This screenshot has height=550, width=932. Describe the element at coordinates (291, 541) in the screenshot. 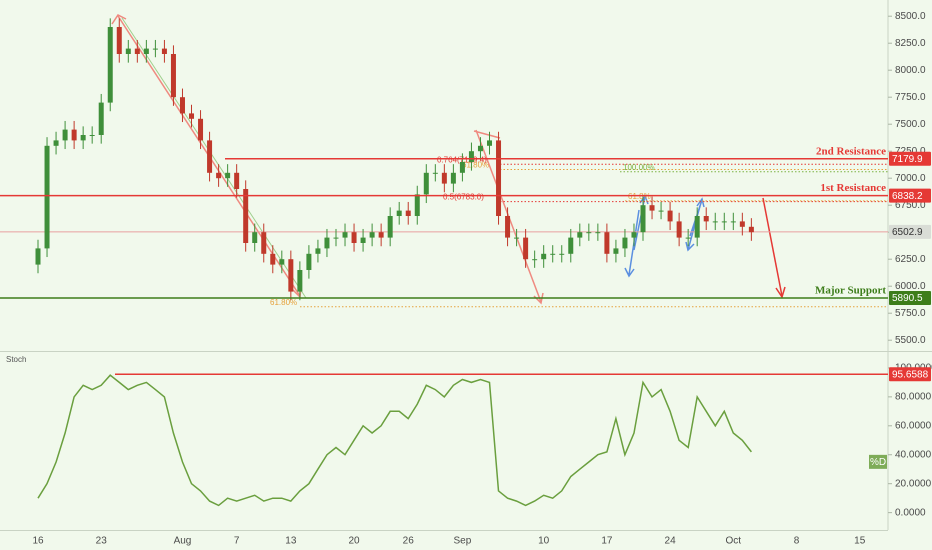

I see `x-tick-label: 13` at that location.